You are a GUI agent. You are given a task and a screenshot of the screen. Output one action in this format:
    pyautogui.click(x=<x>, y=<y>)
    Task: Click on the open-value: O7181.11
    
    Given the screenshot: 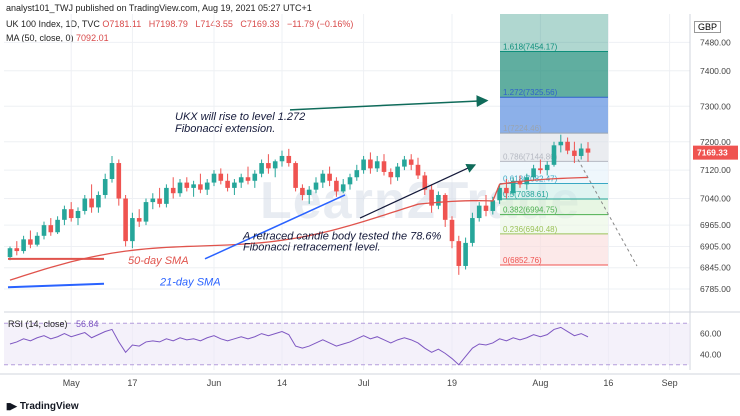 What is the action you would take?
    pyautogui.click(x=122, y=24)
    